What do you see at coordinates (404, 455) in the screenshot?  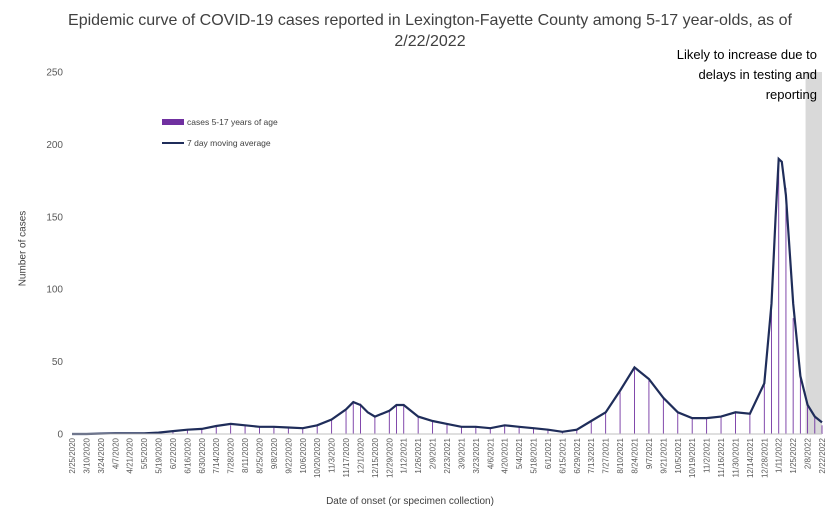 I see `x-tick-label: 1/12/2021` at bounding box center [404, 455].